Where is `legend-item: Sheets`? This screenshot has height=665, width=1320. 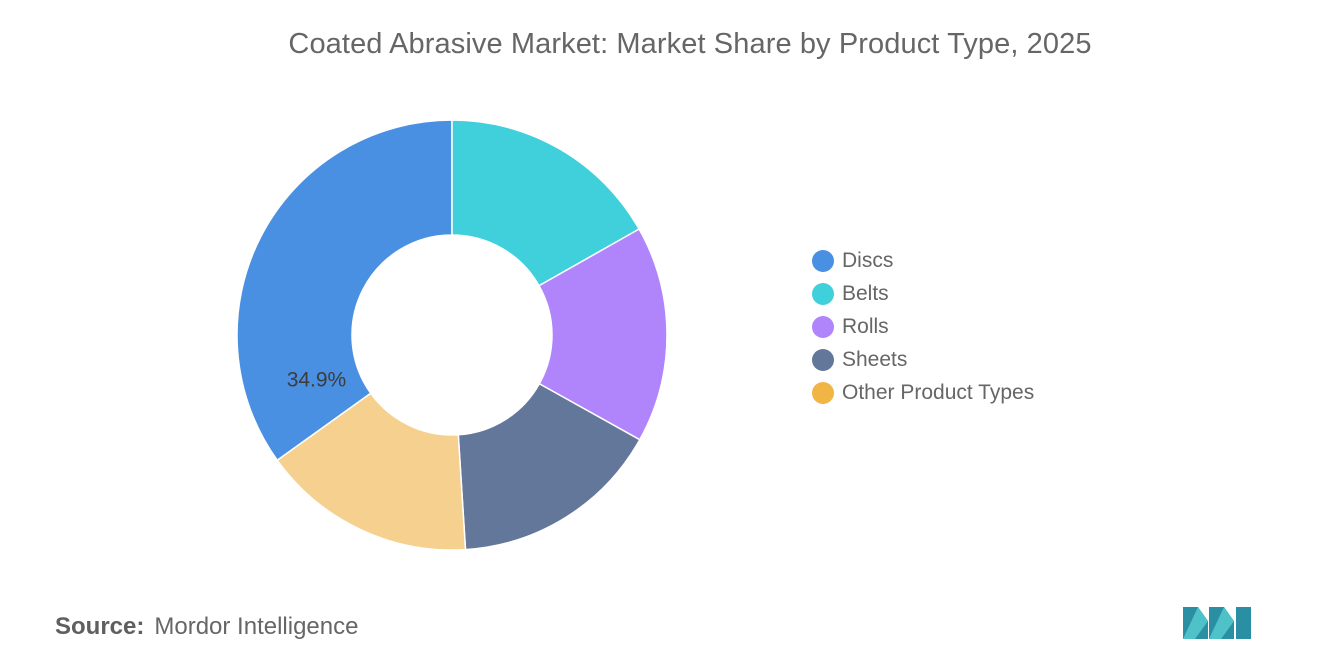 legend-item: Sheets is located at coordinates (923, 359).